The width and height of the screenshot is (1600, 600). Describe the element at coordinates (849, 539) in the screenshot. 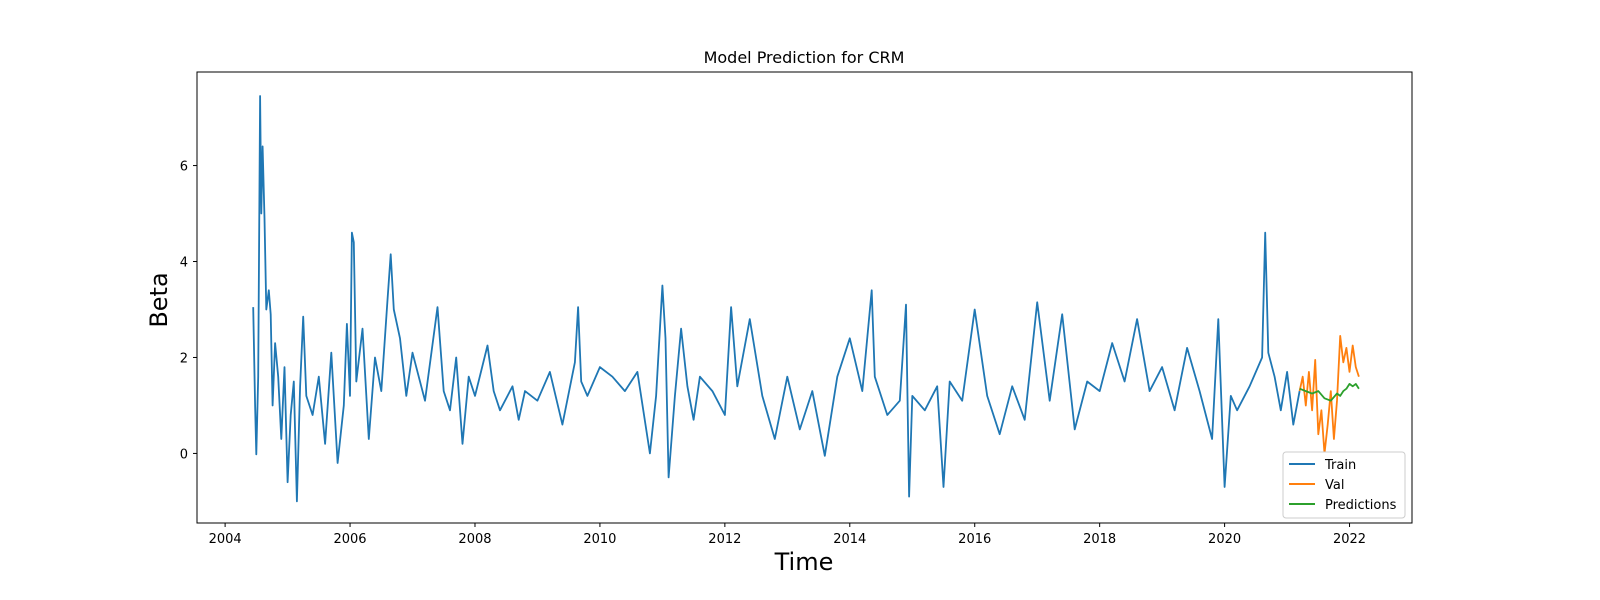

I see `x-tick-label: 2014` at that location.